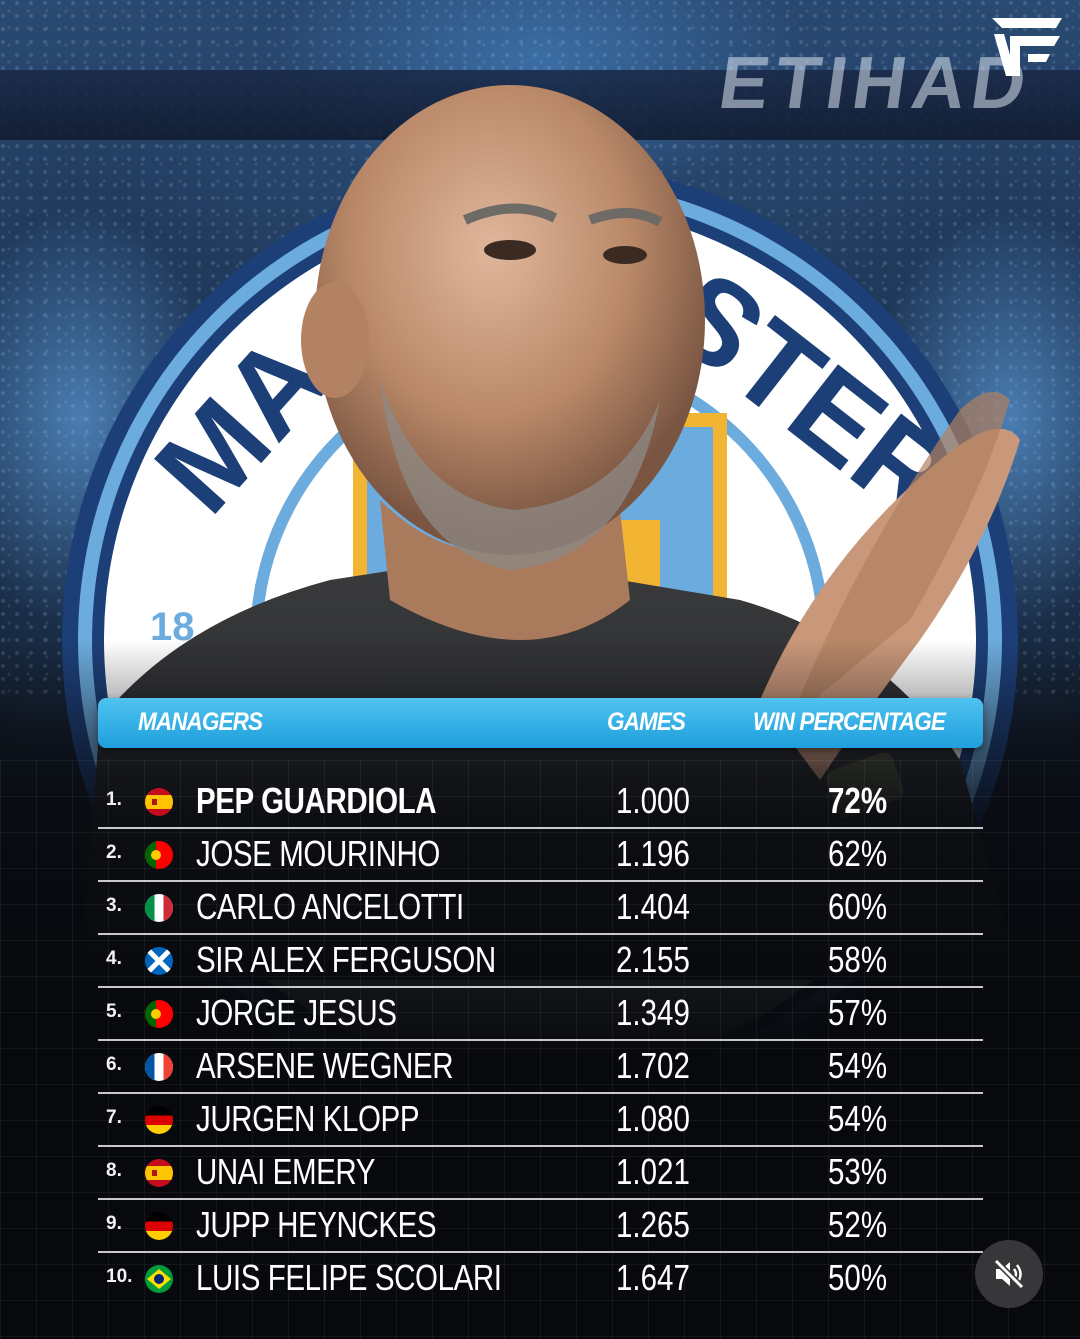 The height and width of the screenshot is (1339, 1080). I want to click on games-count: 1.080, so click(653, 1118).